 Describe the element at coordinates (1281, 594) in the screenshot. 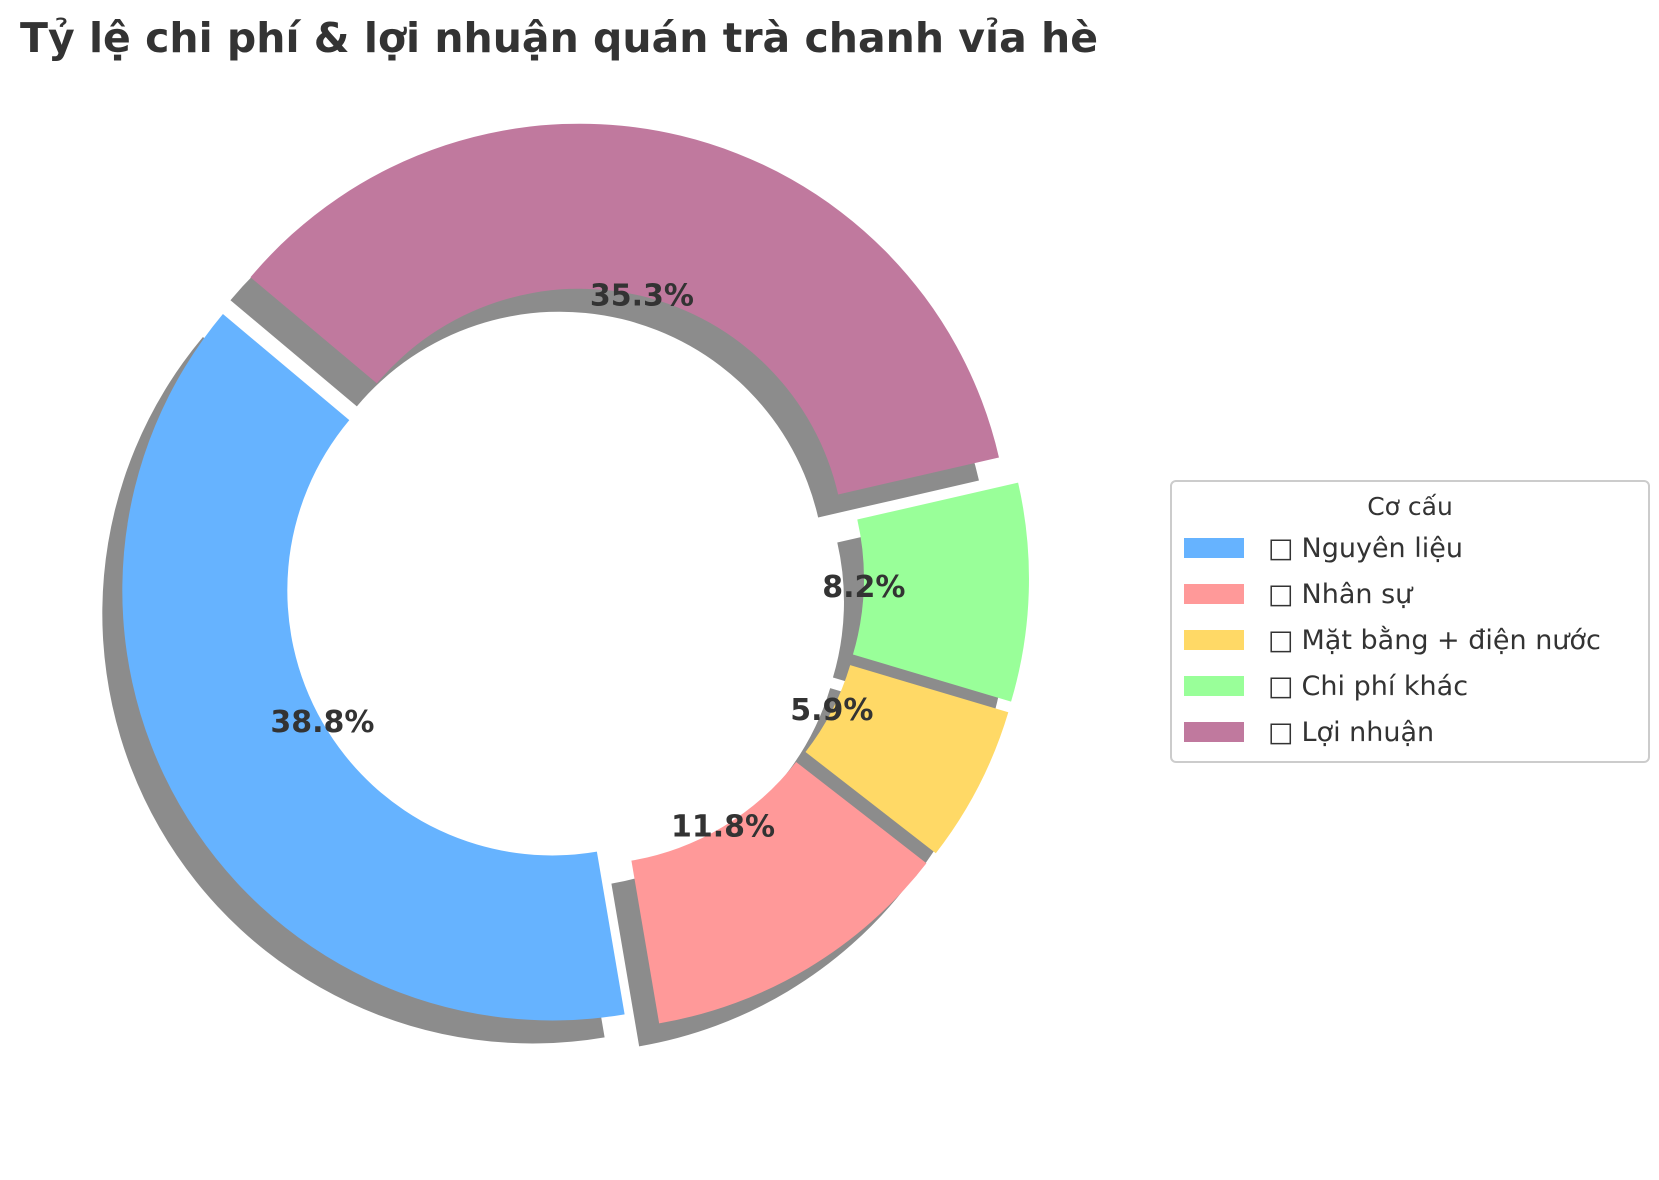

I see `staff-icon: □` at that location.